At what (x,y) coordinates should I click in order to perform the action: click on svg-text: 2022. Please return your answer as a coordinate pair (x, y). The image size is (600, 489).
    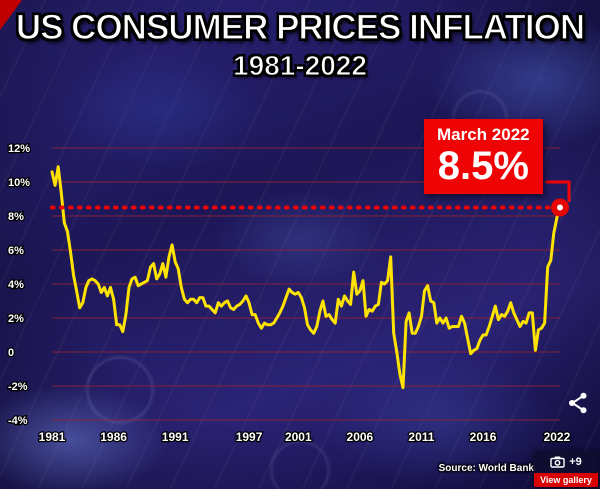
    Looking at the image, I should click on (557, 437).